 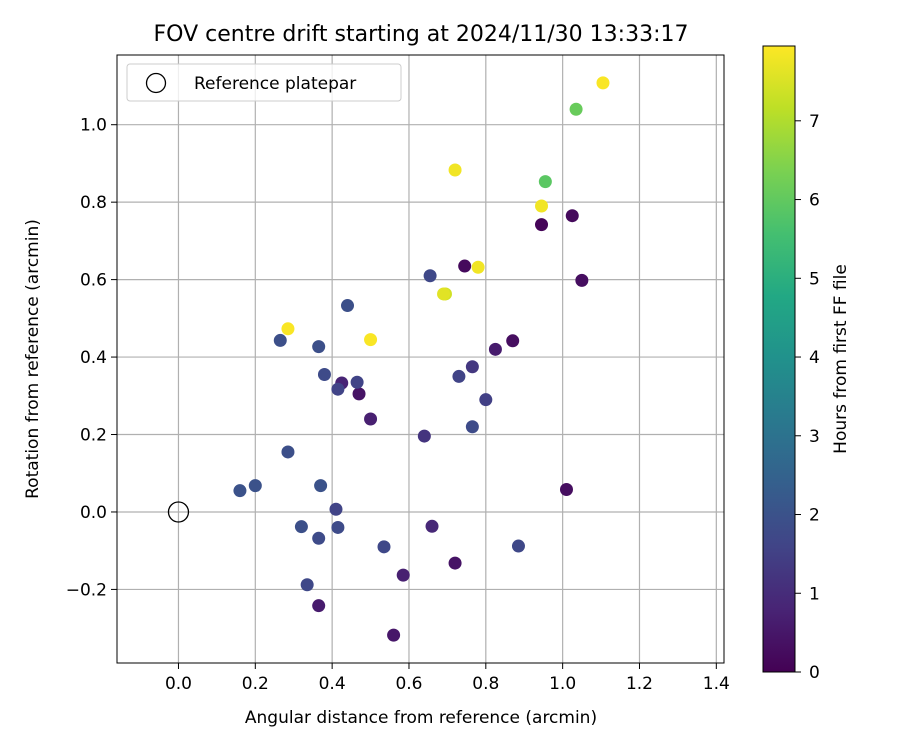 I want to click on colorbar-tick-label: 4, so click(x=814, y=358).